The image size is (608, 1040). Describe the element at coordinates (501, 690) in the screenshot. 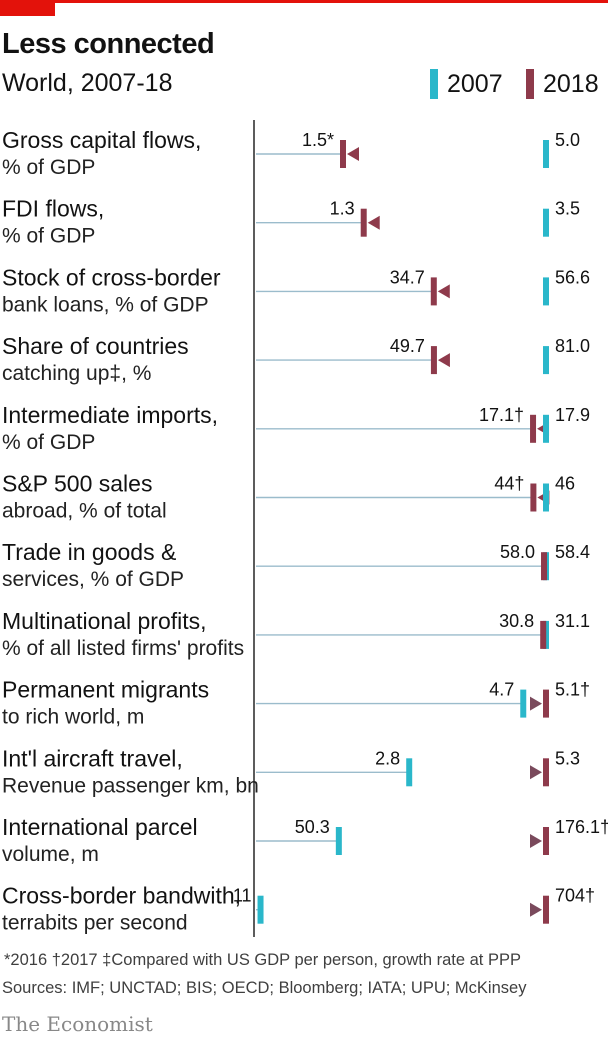

I see `value-label-2007: 4.7` at that location.